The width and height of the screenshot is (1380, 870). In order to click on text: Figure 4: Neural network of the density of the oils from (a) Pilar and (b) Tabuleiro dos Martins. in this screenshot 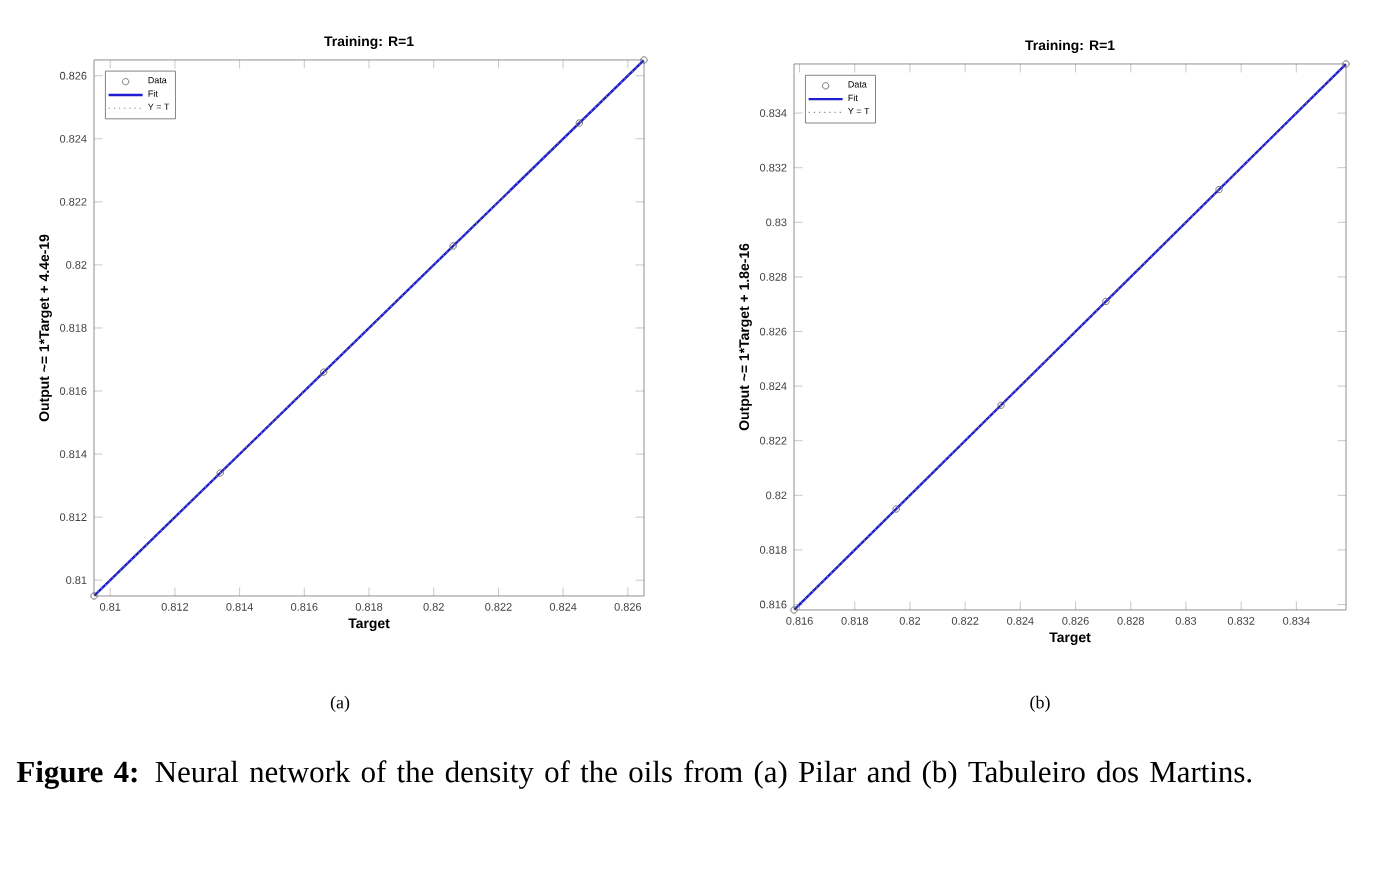, I will do `click(634, 774)`.